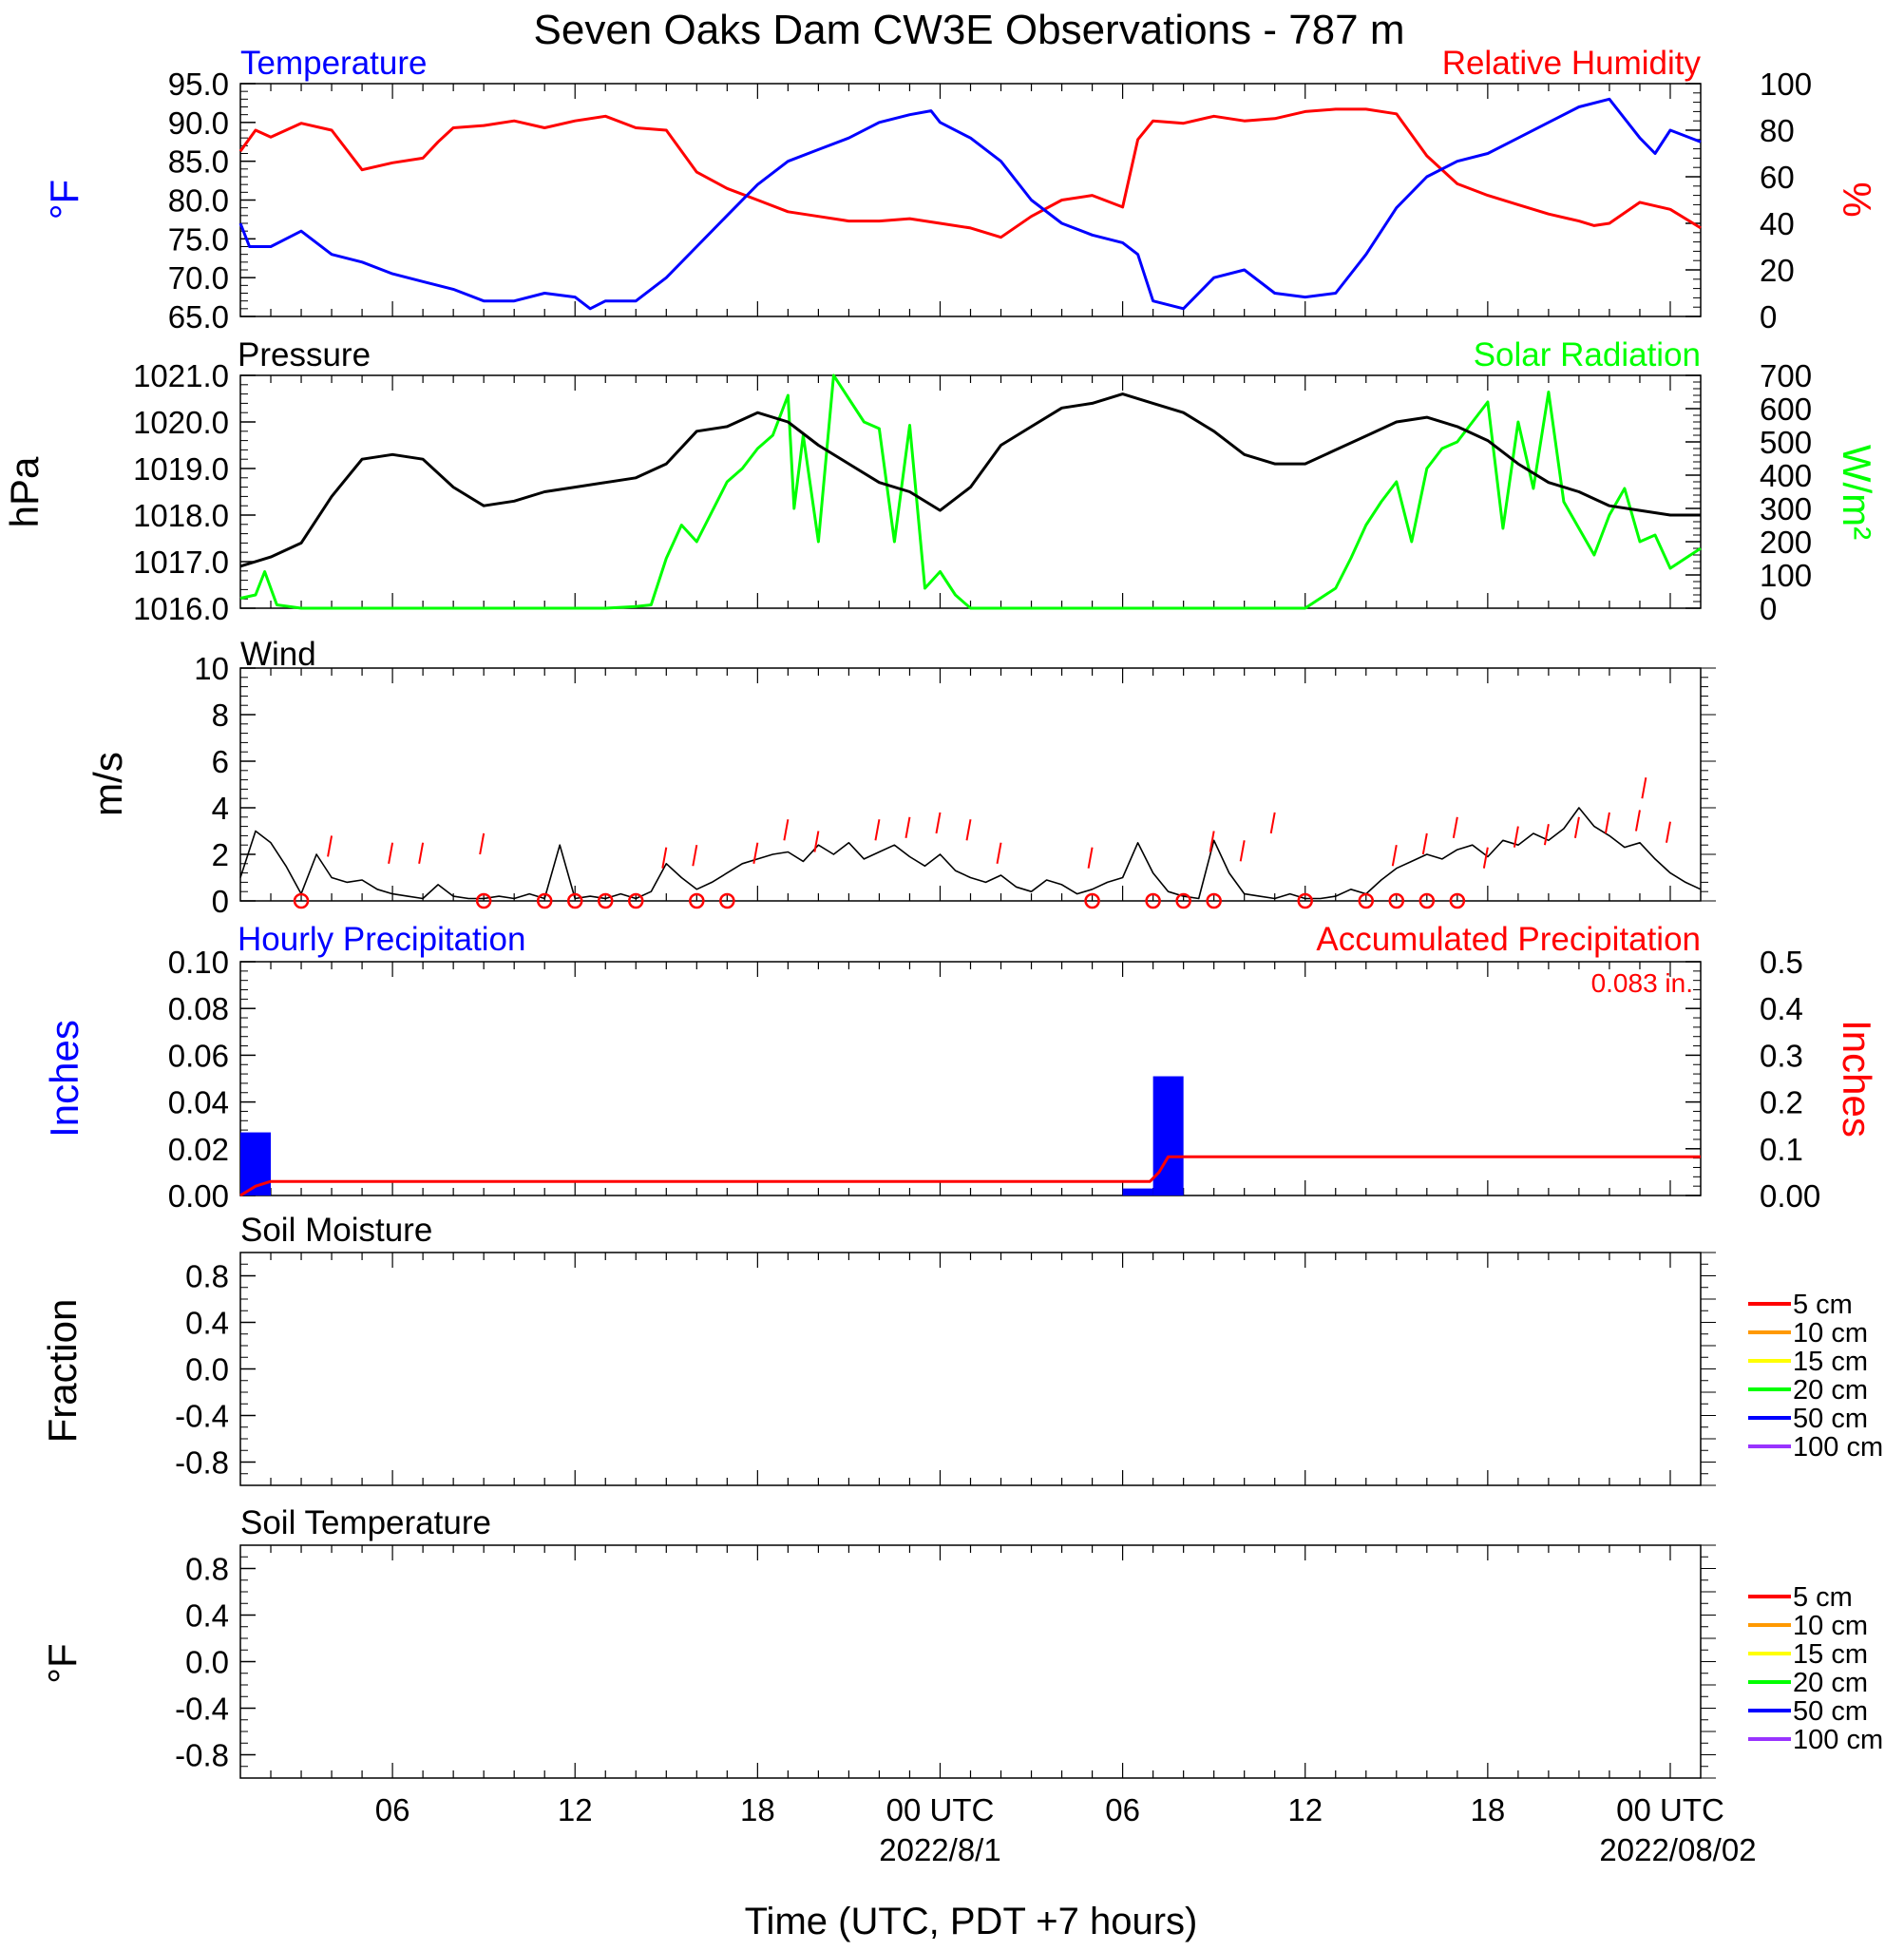 The width and height of the screenshot is (1904, 1951). Describe the element at coordinates (1786, 442) in the screenshot. I see `solar-tick-label: 500` at that location.